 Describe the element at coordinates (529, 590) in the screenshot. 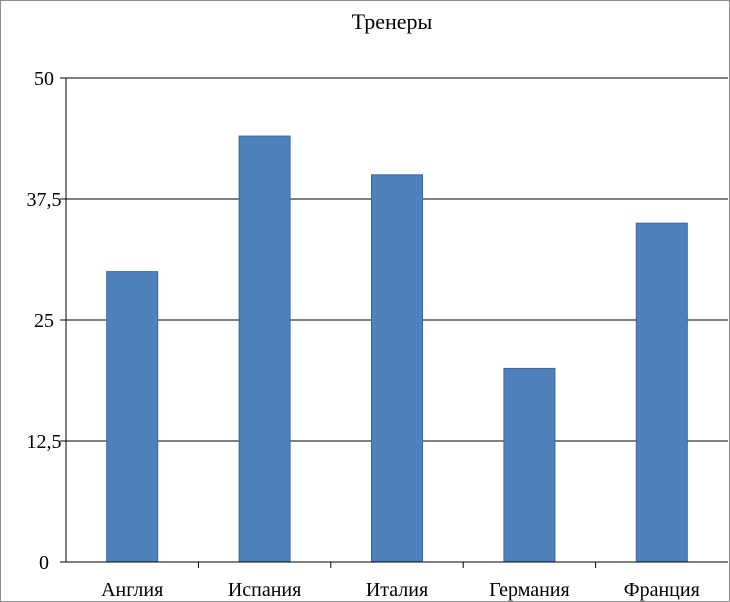

I see `x-tick-label: Германия` at that location.